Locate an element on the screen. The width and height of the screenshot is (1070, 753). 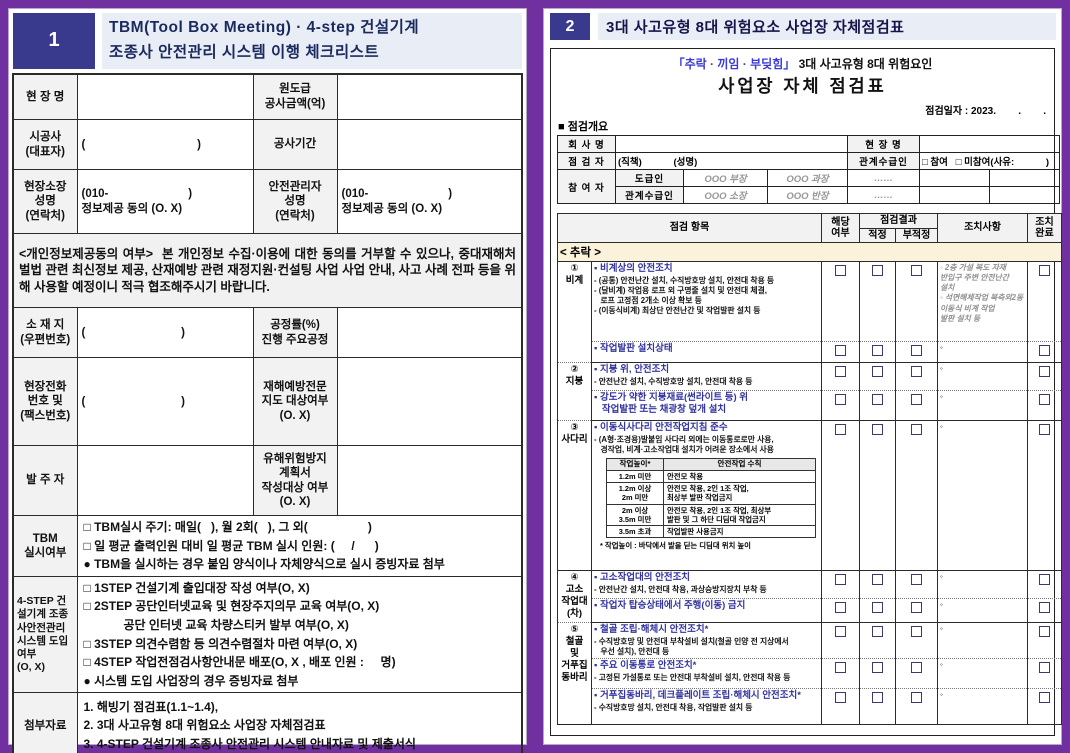
table-row: 현 장 명 원도급 공사금액(억) is located at coordinates (267, 97).